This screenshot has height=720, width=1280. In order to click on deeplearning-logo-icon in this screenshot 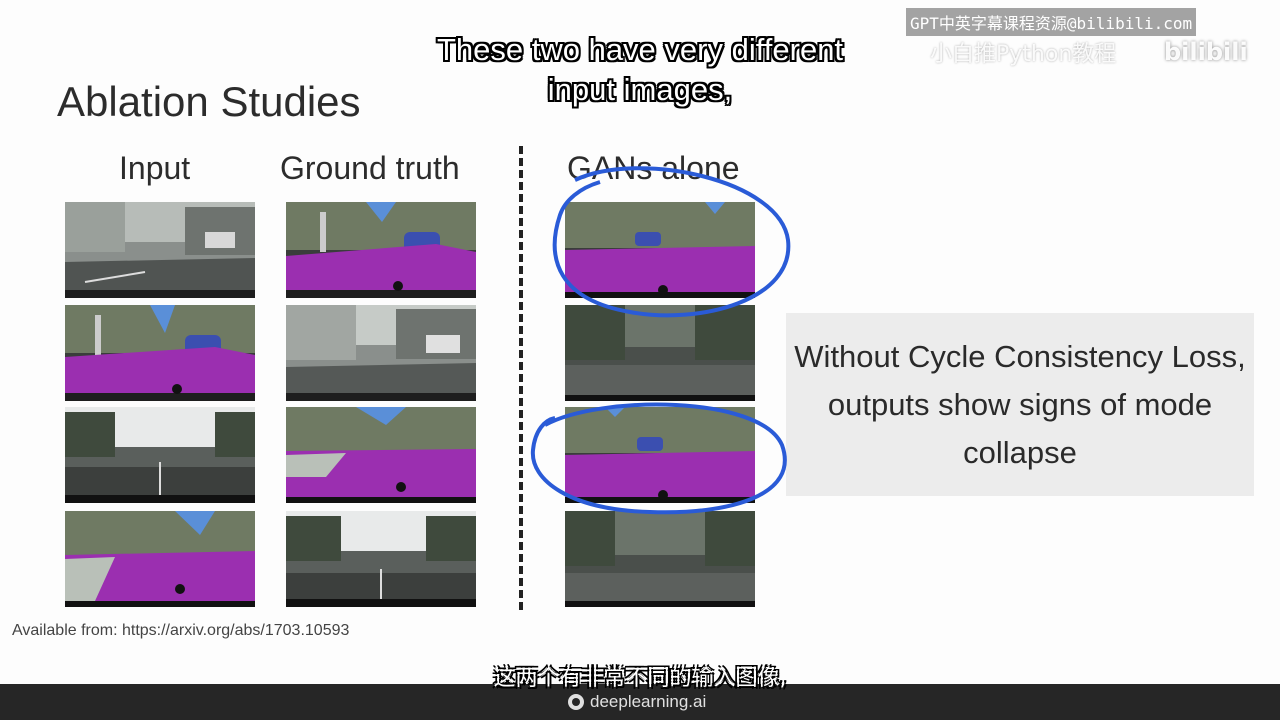, I will do `click(576, 702)`.